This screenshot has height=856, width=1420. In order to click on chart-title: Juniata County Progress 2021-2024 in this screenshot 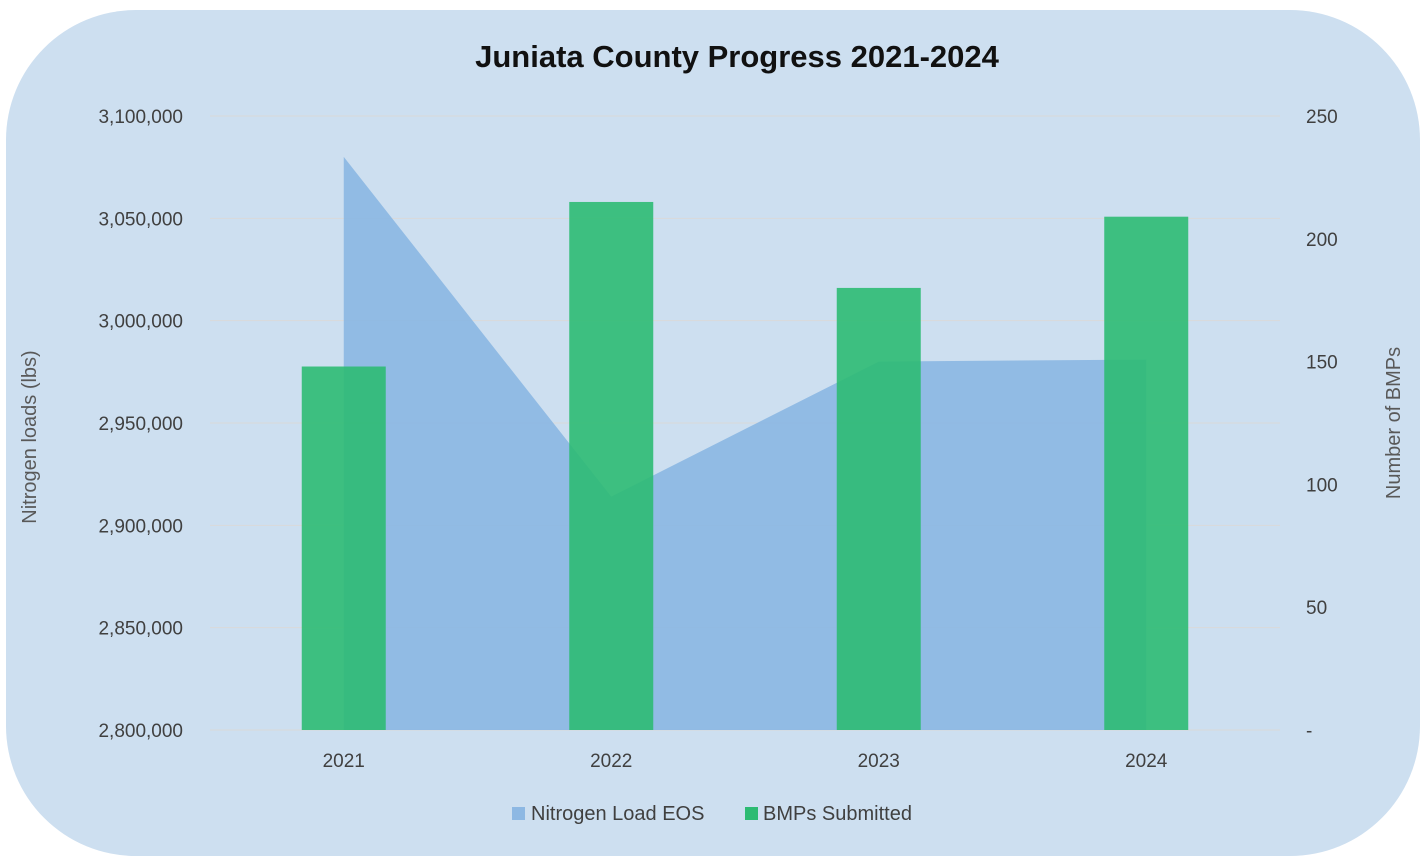, I will do `click(737, 56)`.